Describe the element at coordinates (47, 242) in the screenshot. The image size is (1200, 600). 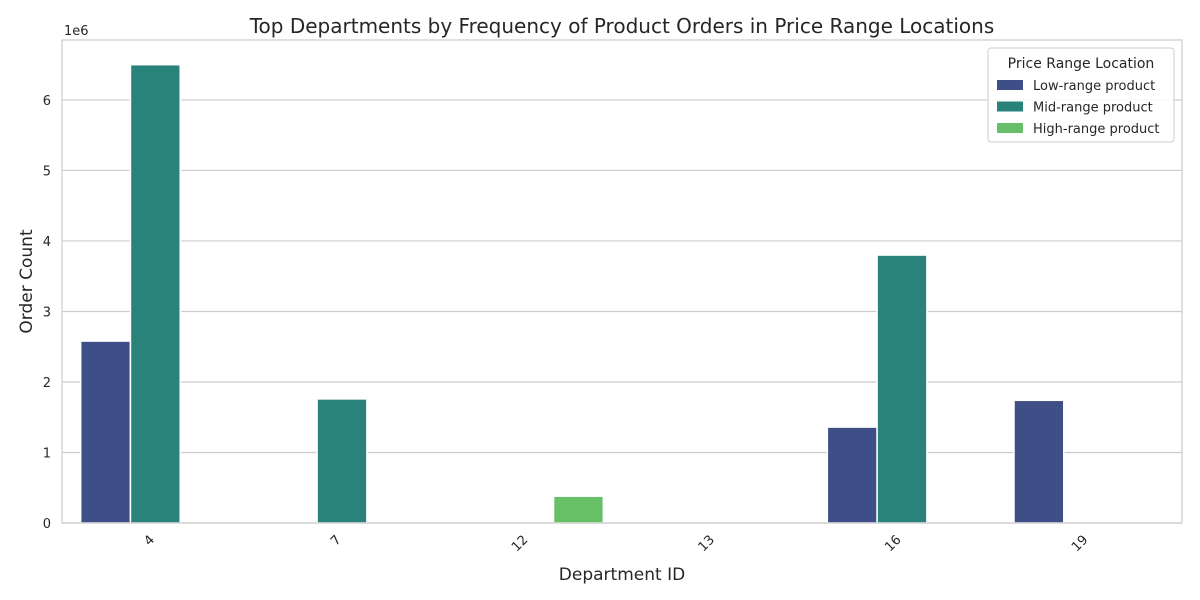
I see `y-tick-label: 4` at that location.